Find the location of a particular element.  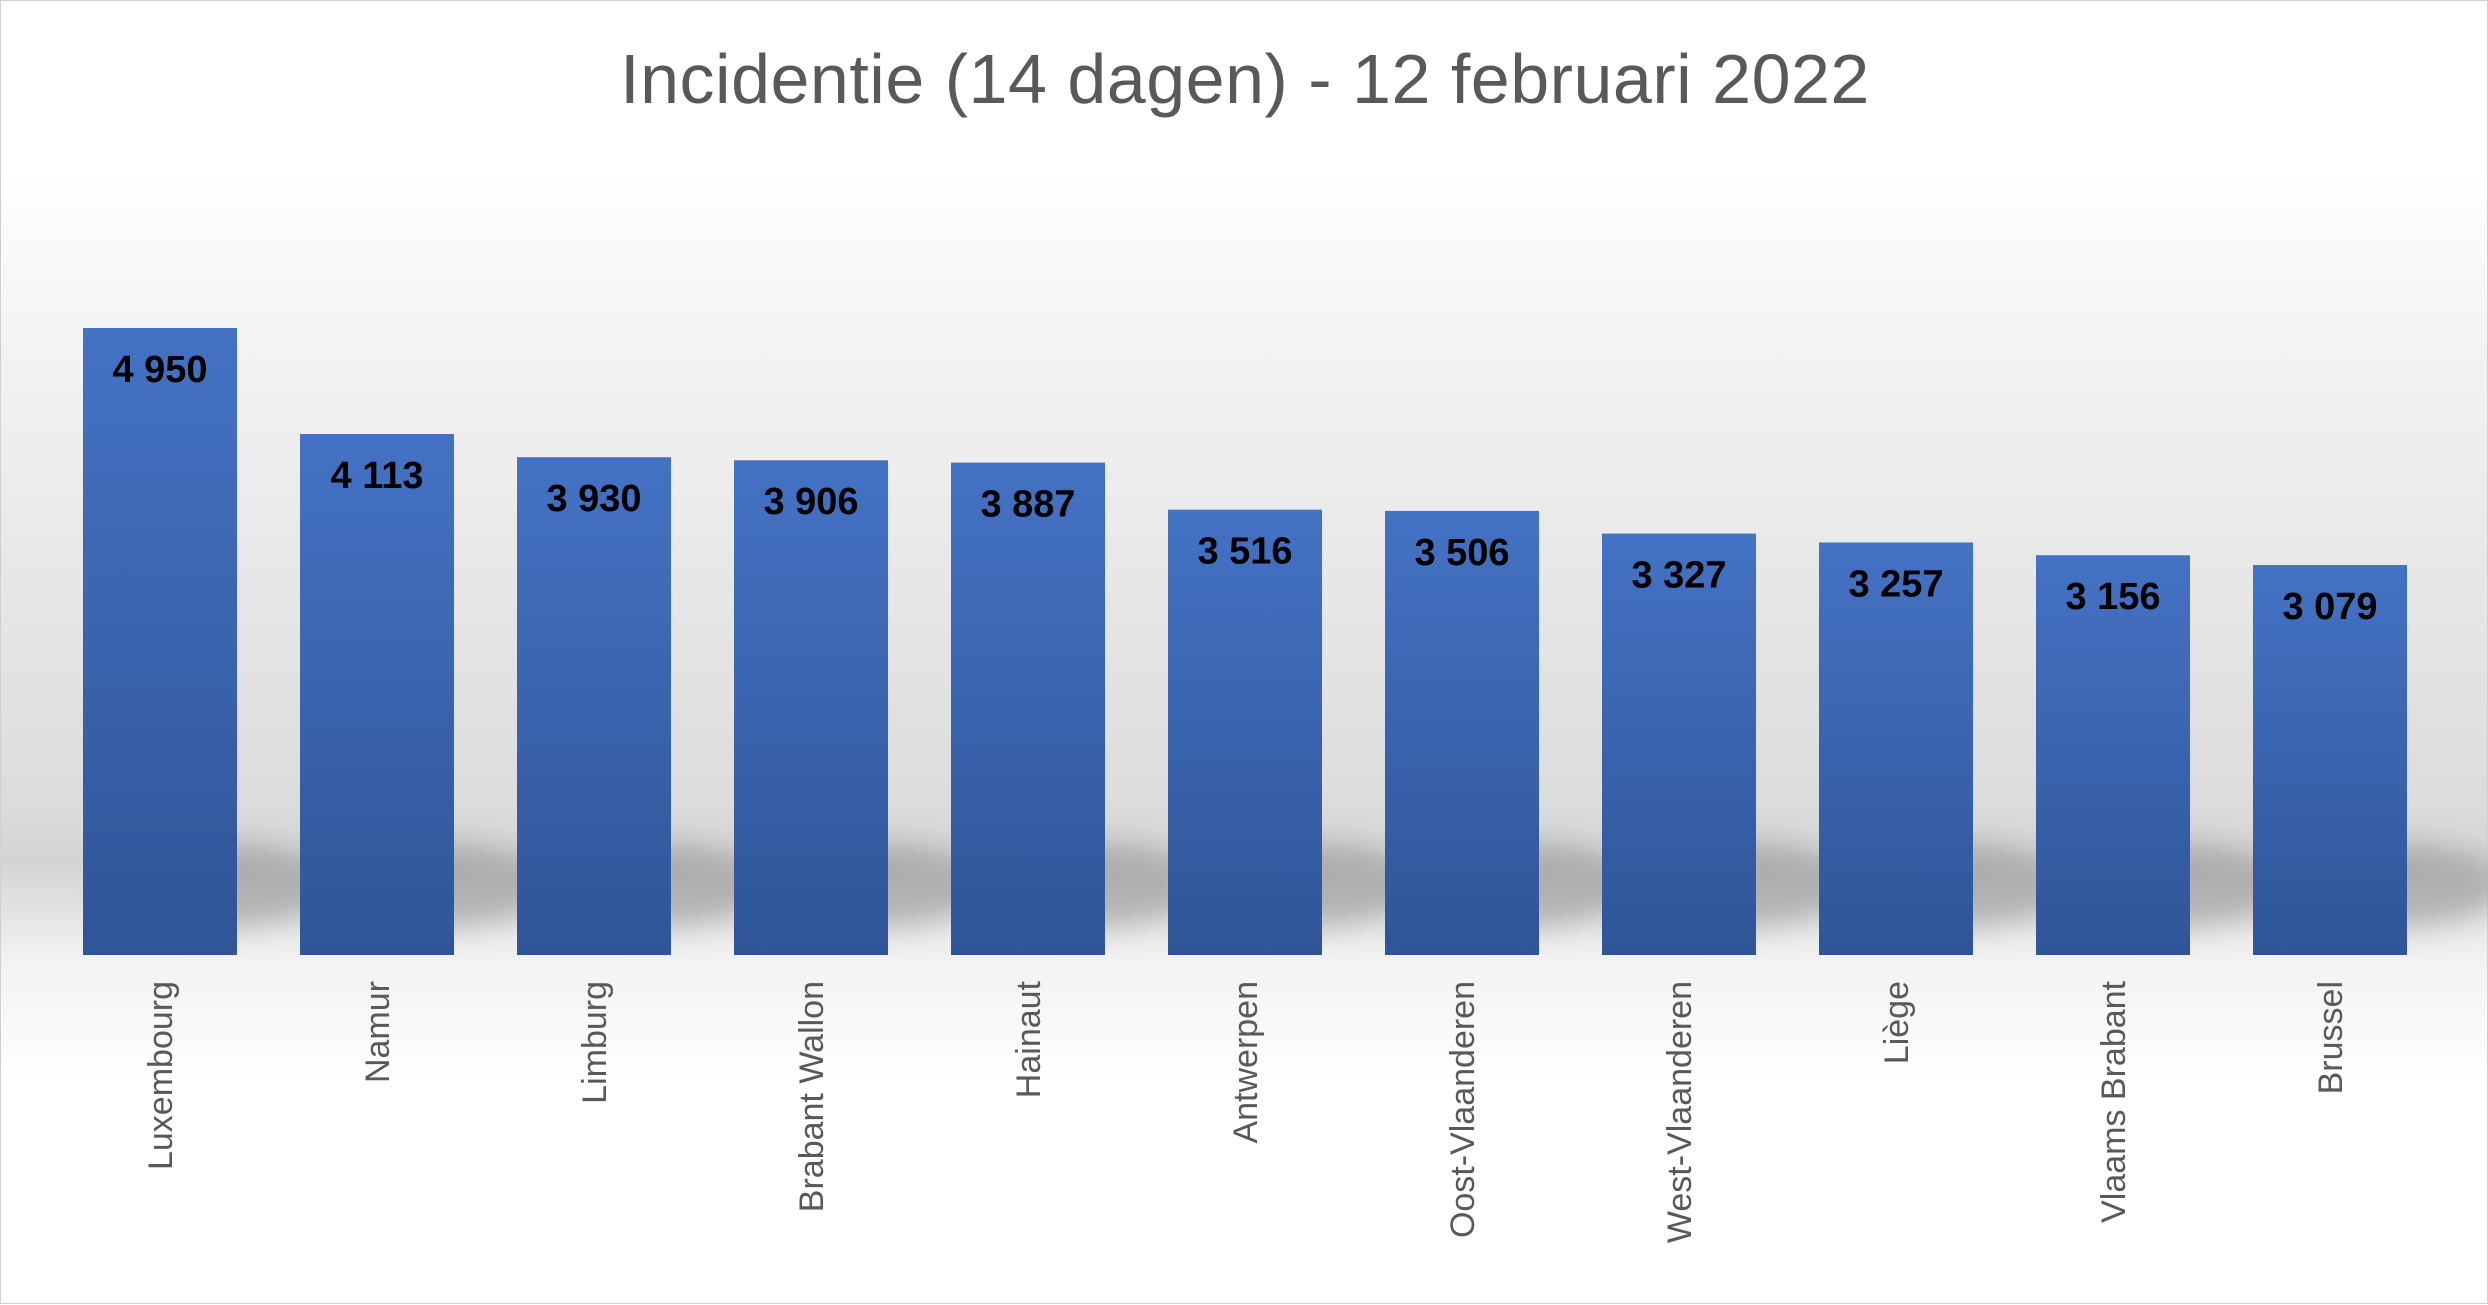

category-label: Luxembourg is located at coordinates (161, 1075).